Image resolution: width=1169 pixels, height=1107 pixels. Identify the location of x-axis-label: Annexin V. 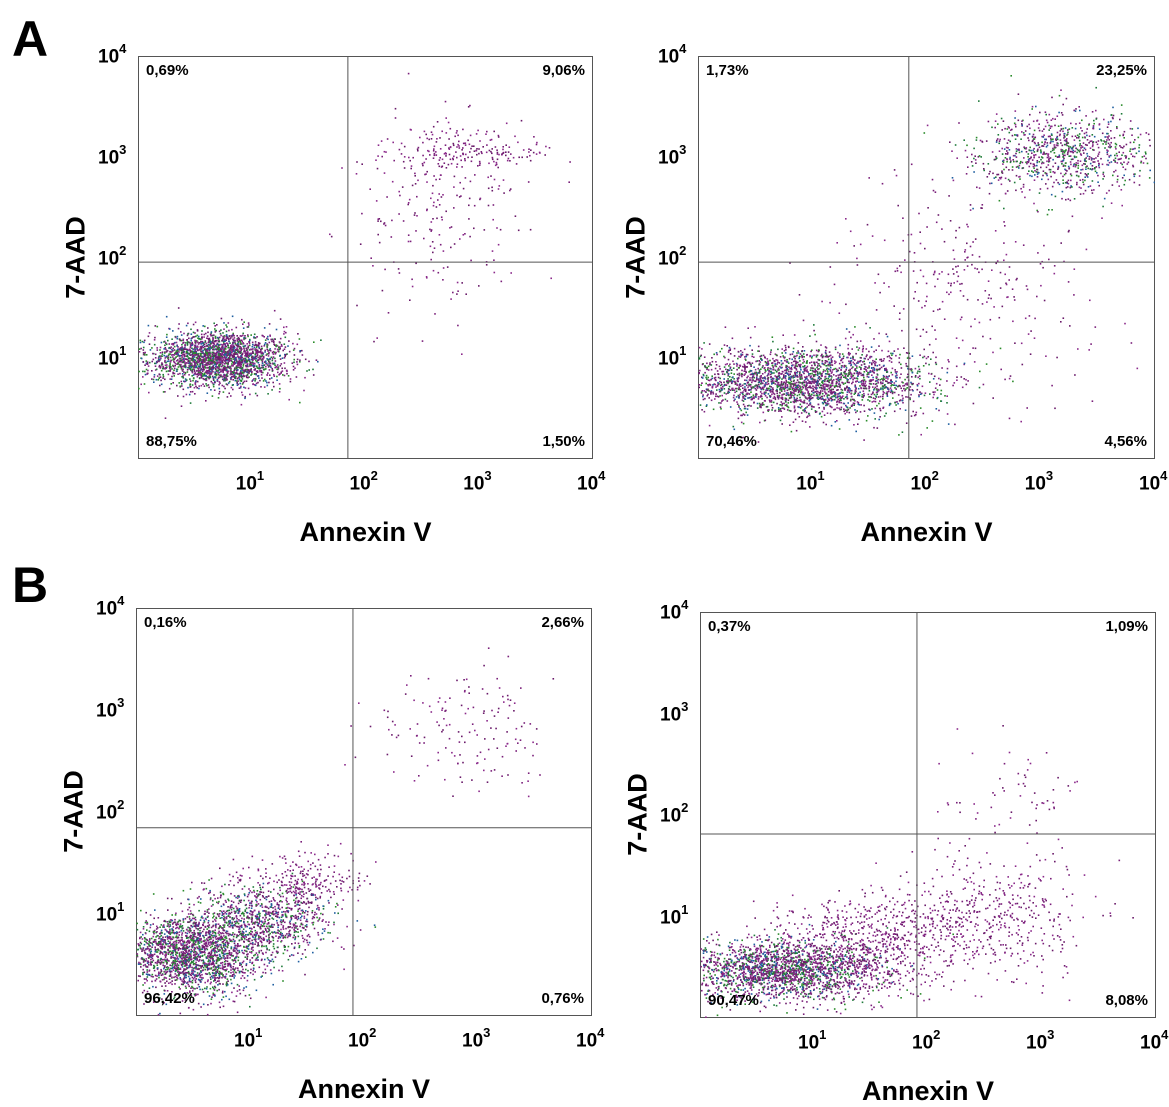
(366, 532).